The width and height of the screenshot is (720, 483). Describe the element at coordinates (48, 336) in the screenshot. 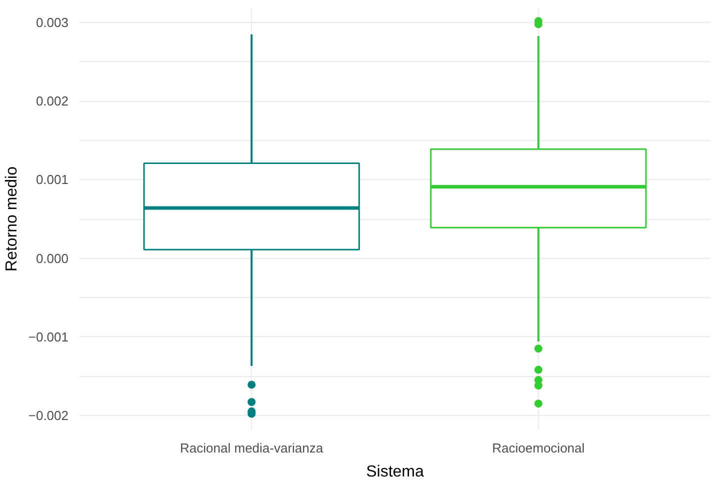

I see `y-tick-label: −0.001` at that location.